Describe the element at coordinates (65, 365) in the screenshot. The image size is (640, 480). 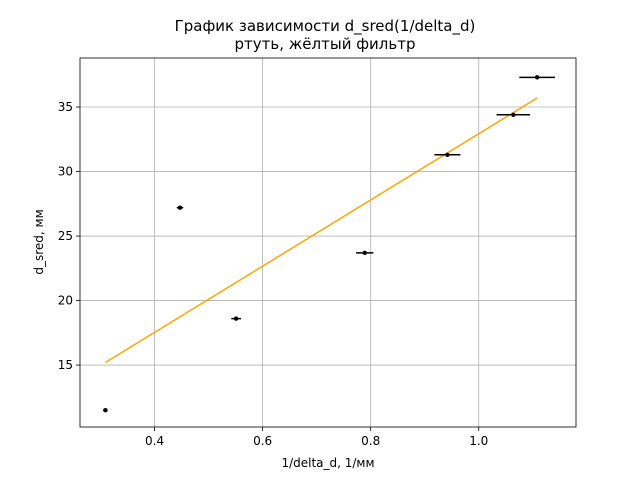
I see `y-tick-label: 15` at that location.